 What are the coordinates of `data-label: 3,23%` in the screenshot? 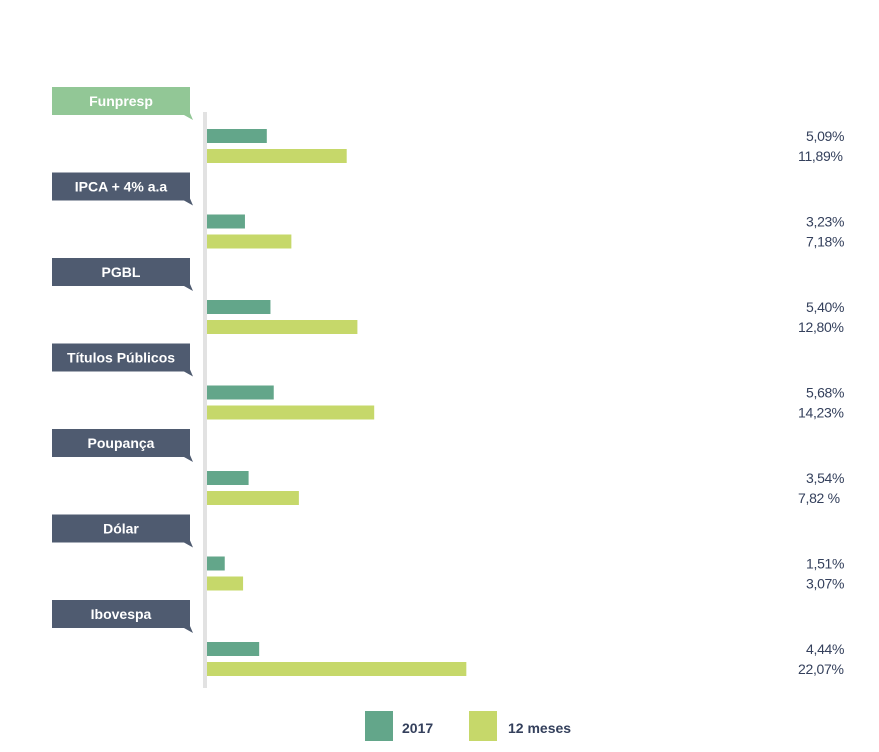 It's located at (825, 222).